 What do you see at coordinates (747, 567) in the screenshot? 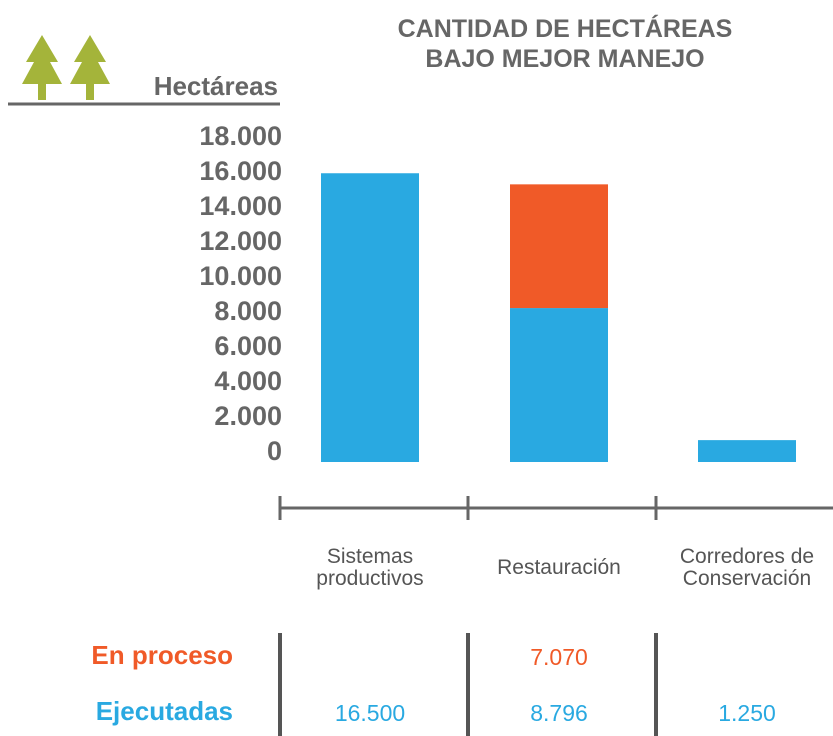
I see `x-tick-label: Corredores de Conservación` at bounding box center [747, 567].